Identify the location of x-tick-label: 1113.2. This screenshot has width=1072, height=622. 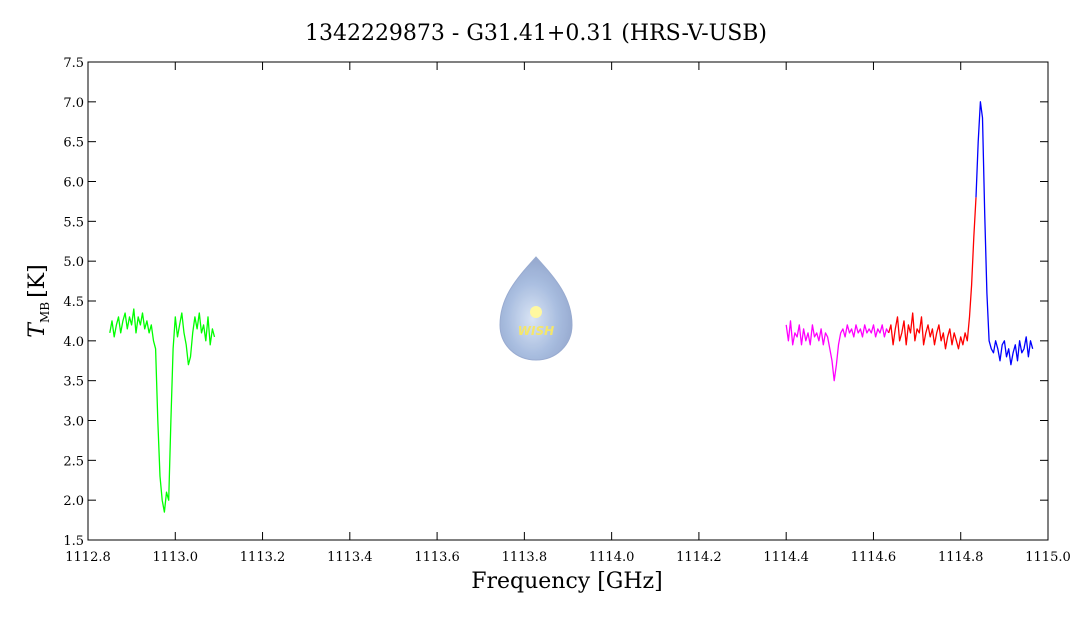
(263, 557).